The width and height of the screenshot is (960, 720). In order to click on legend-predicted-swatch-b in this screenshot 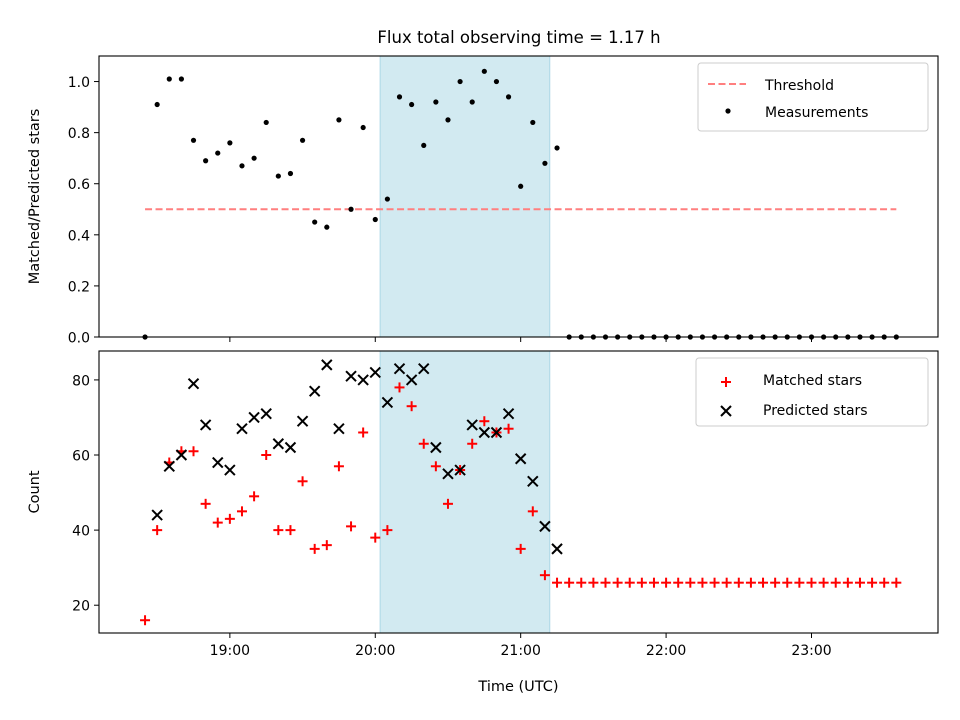, I will do `click(726, 411)`.